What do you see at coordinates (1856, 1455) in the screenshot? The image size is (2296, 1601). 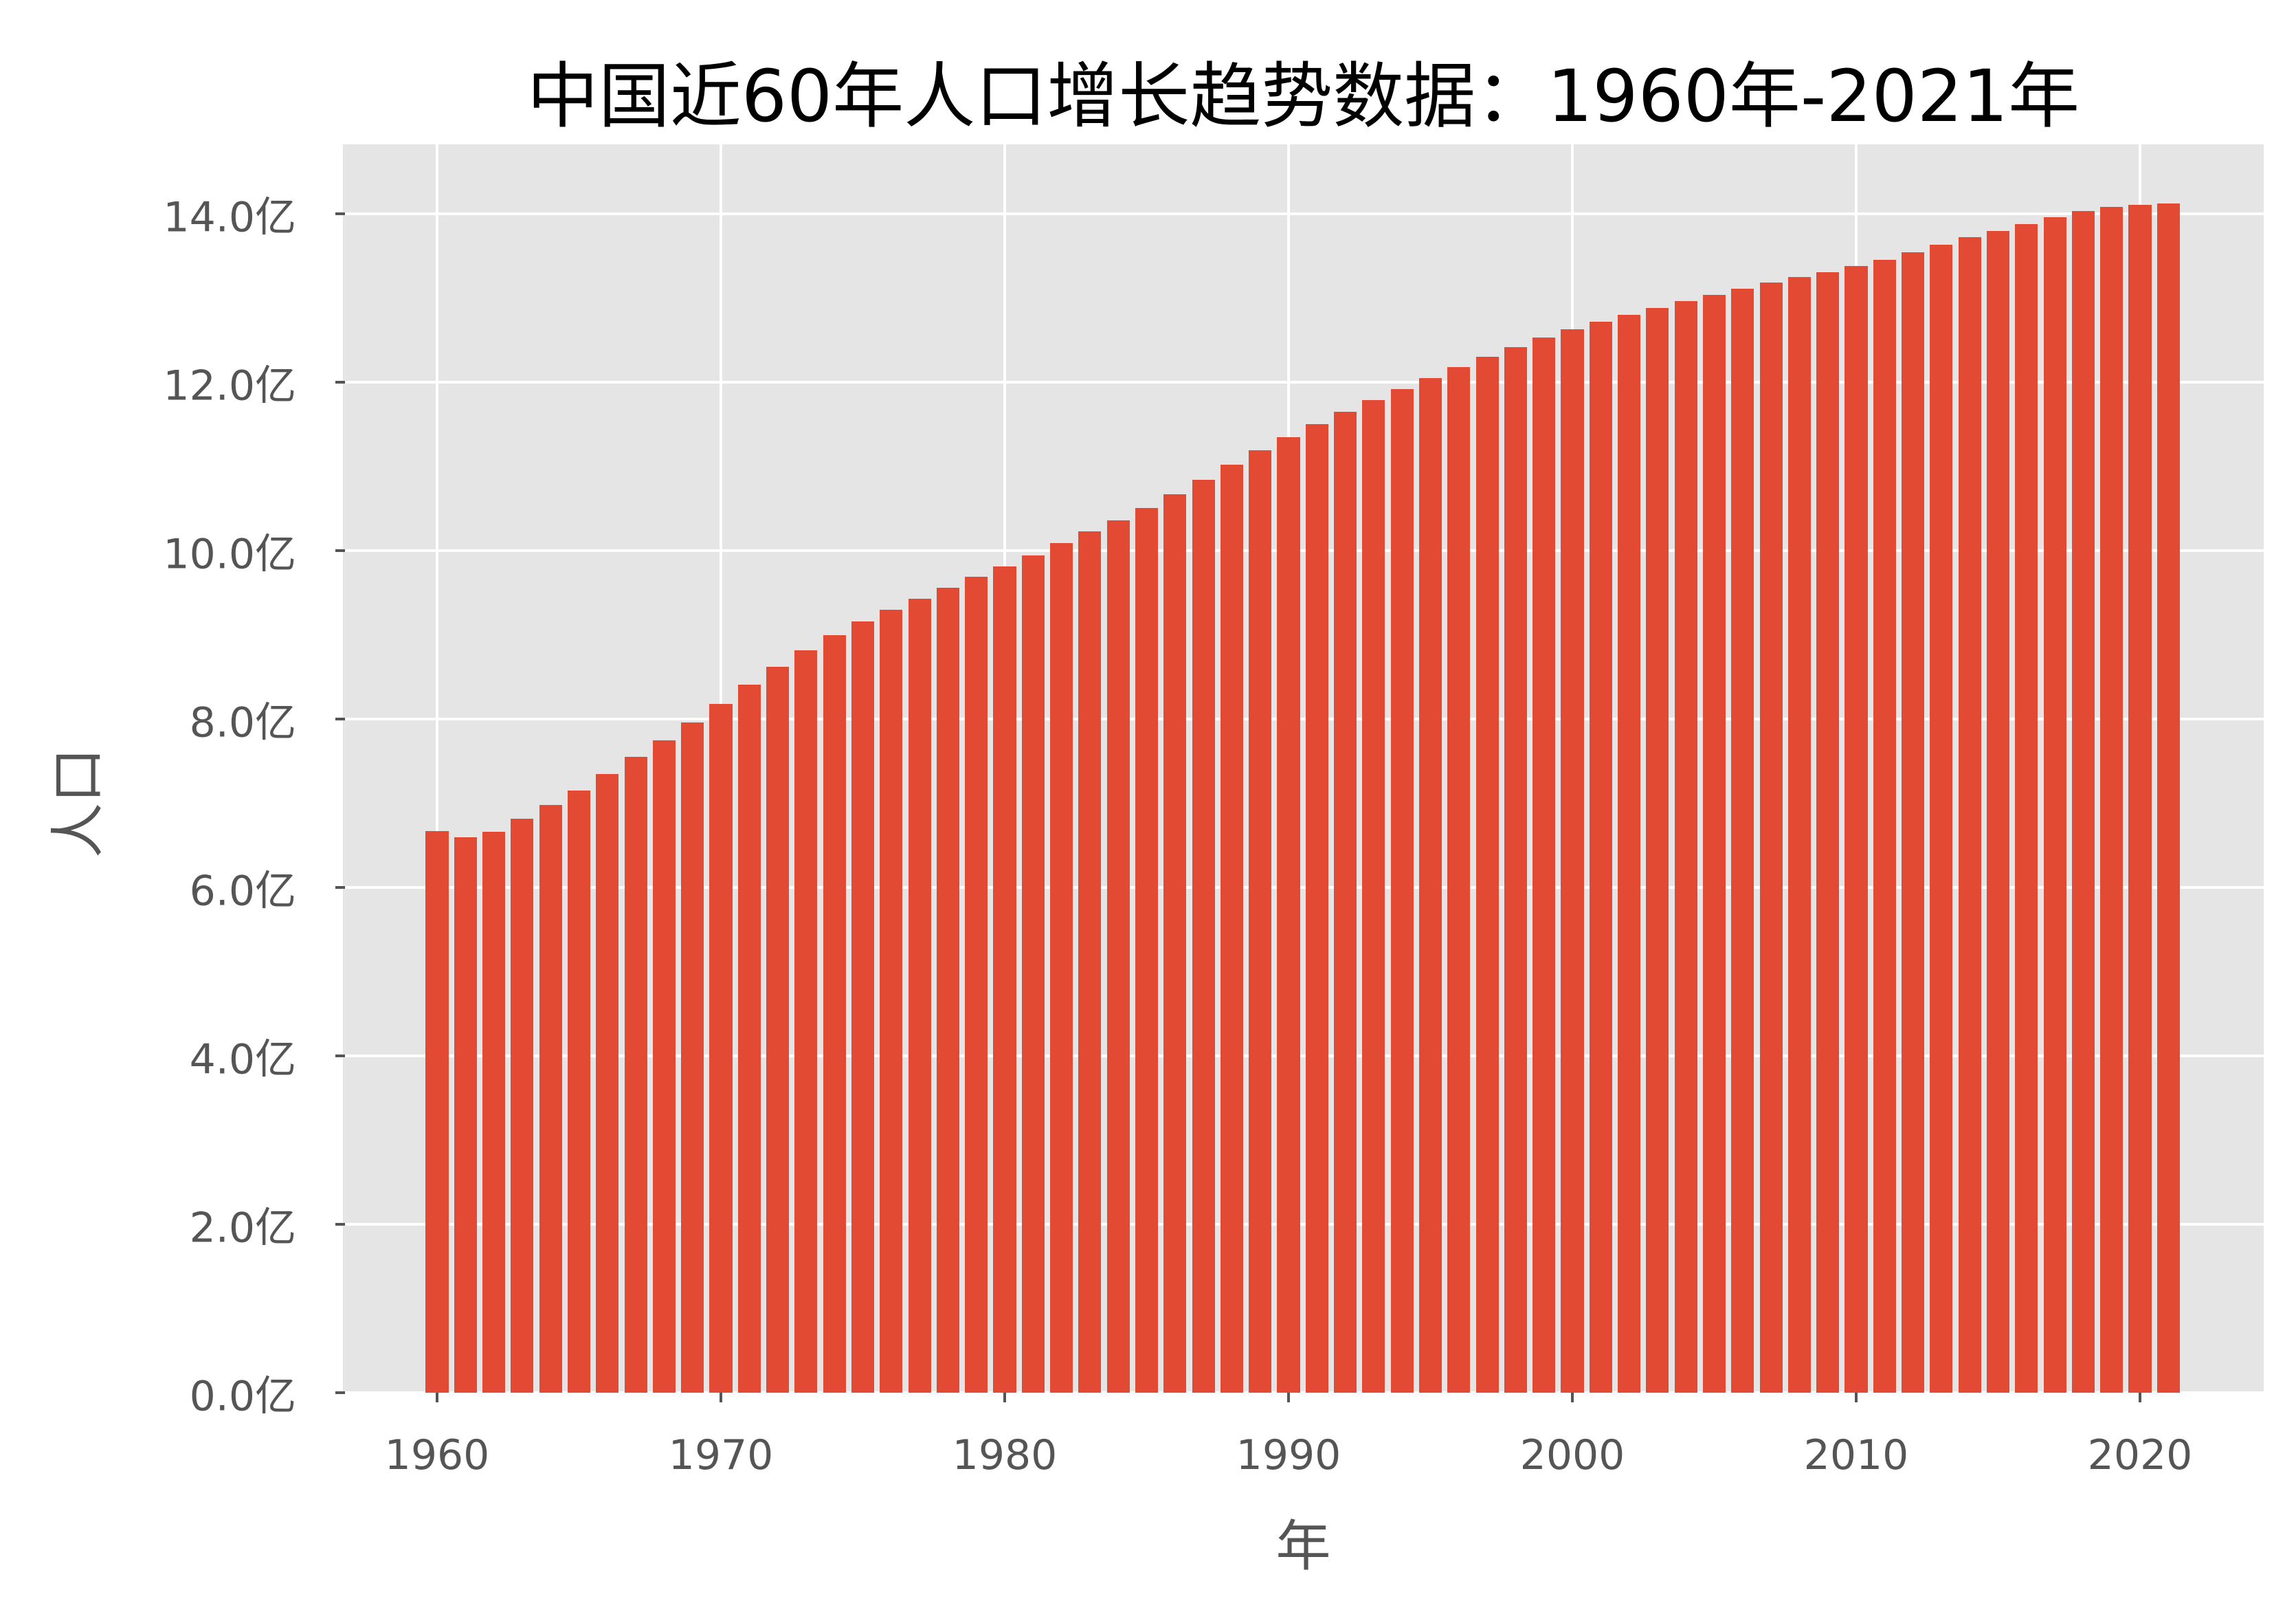 I see `x-tick-label: 2010` at bounding box center [1856, 1455].